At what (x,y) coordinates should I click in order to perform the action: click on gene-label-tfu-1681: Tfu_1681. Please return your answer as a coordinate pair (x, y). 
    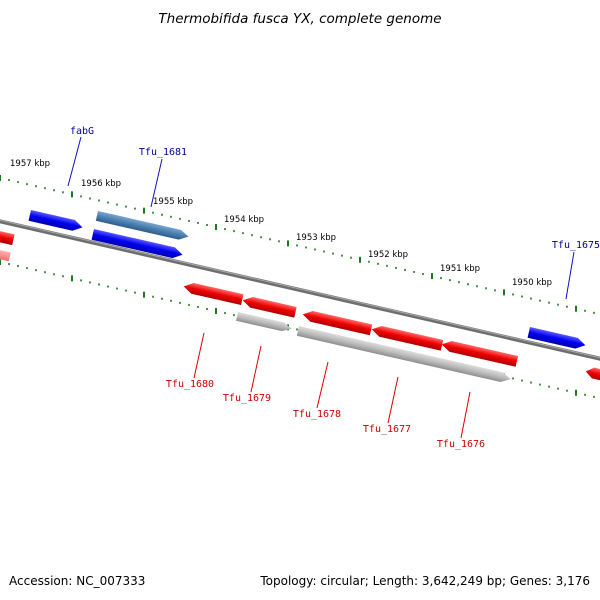
    Looking at the image, I should click on (163, 152).